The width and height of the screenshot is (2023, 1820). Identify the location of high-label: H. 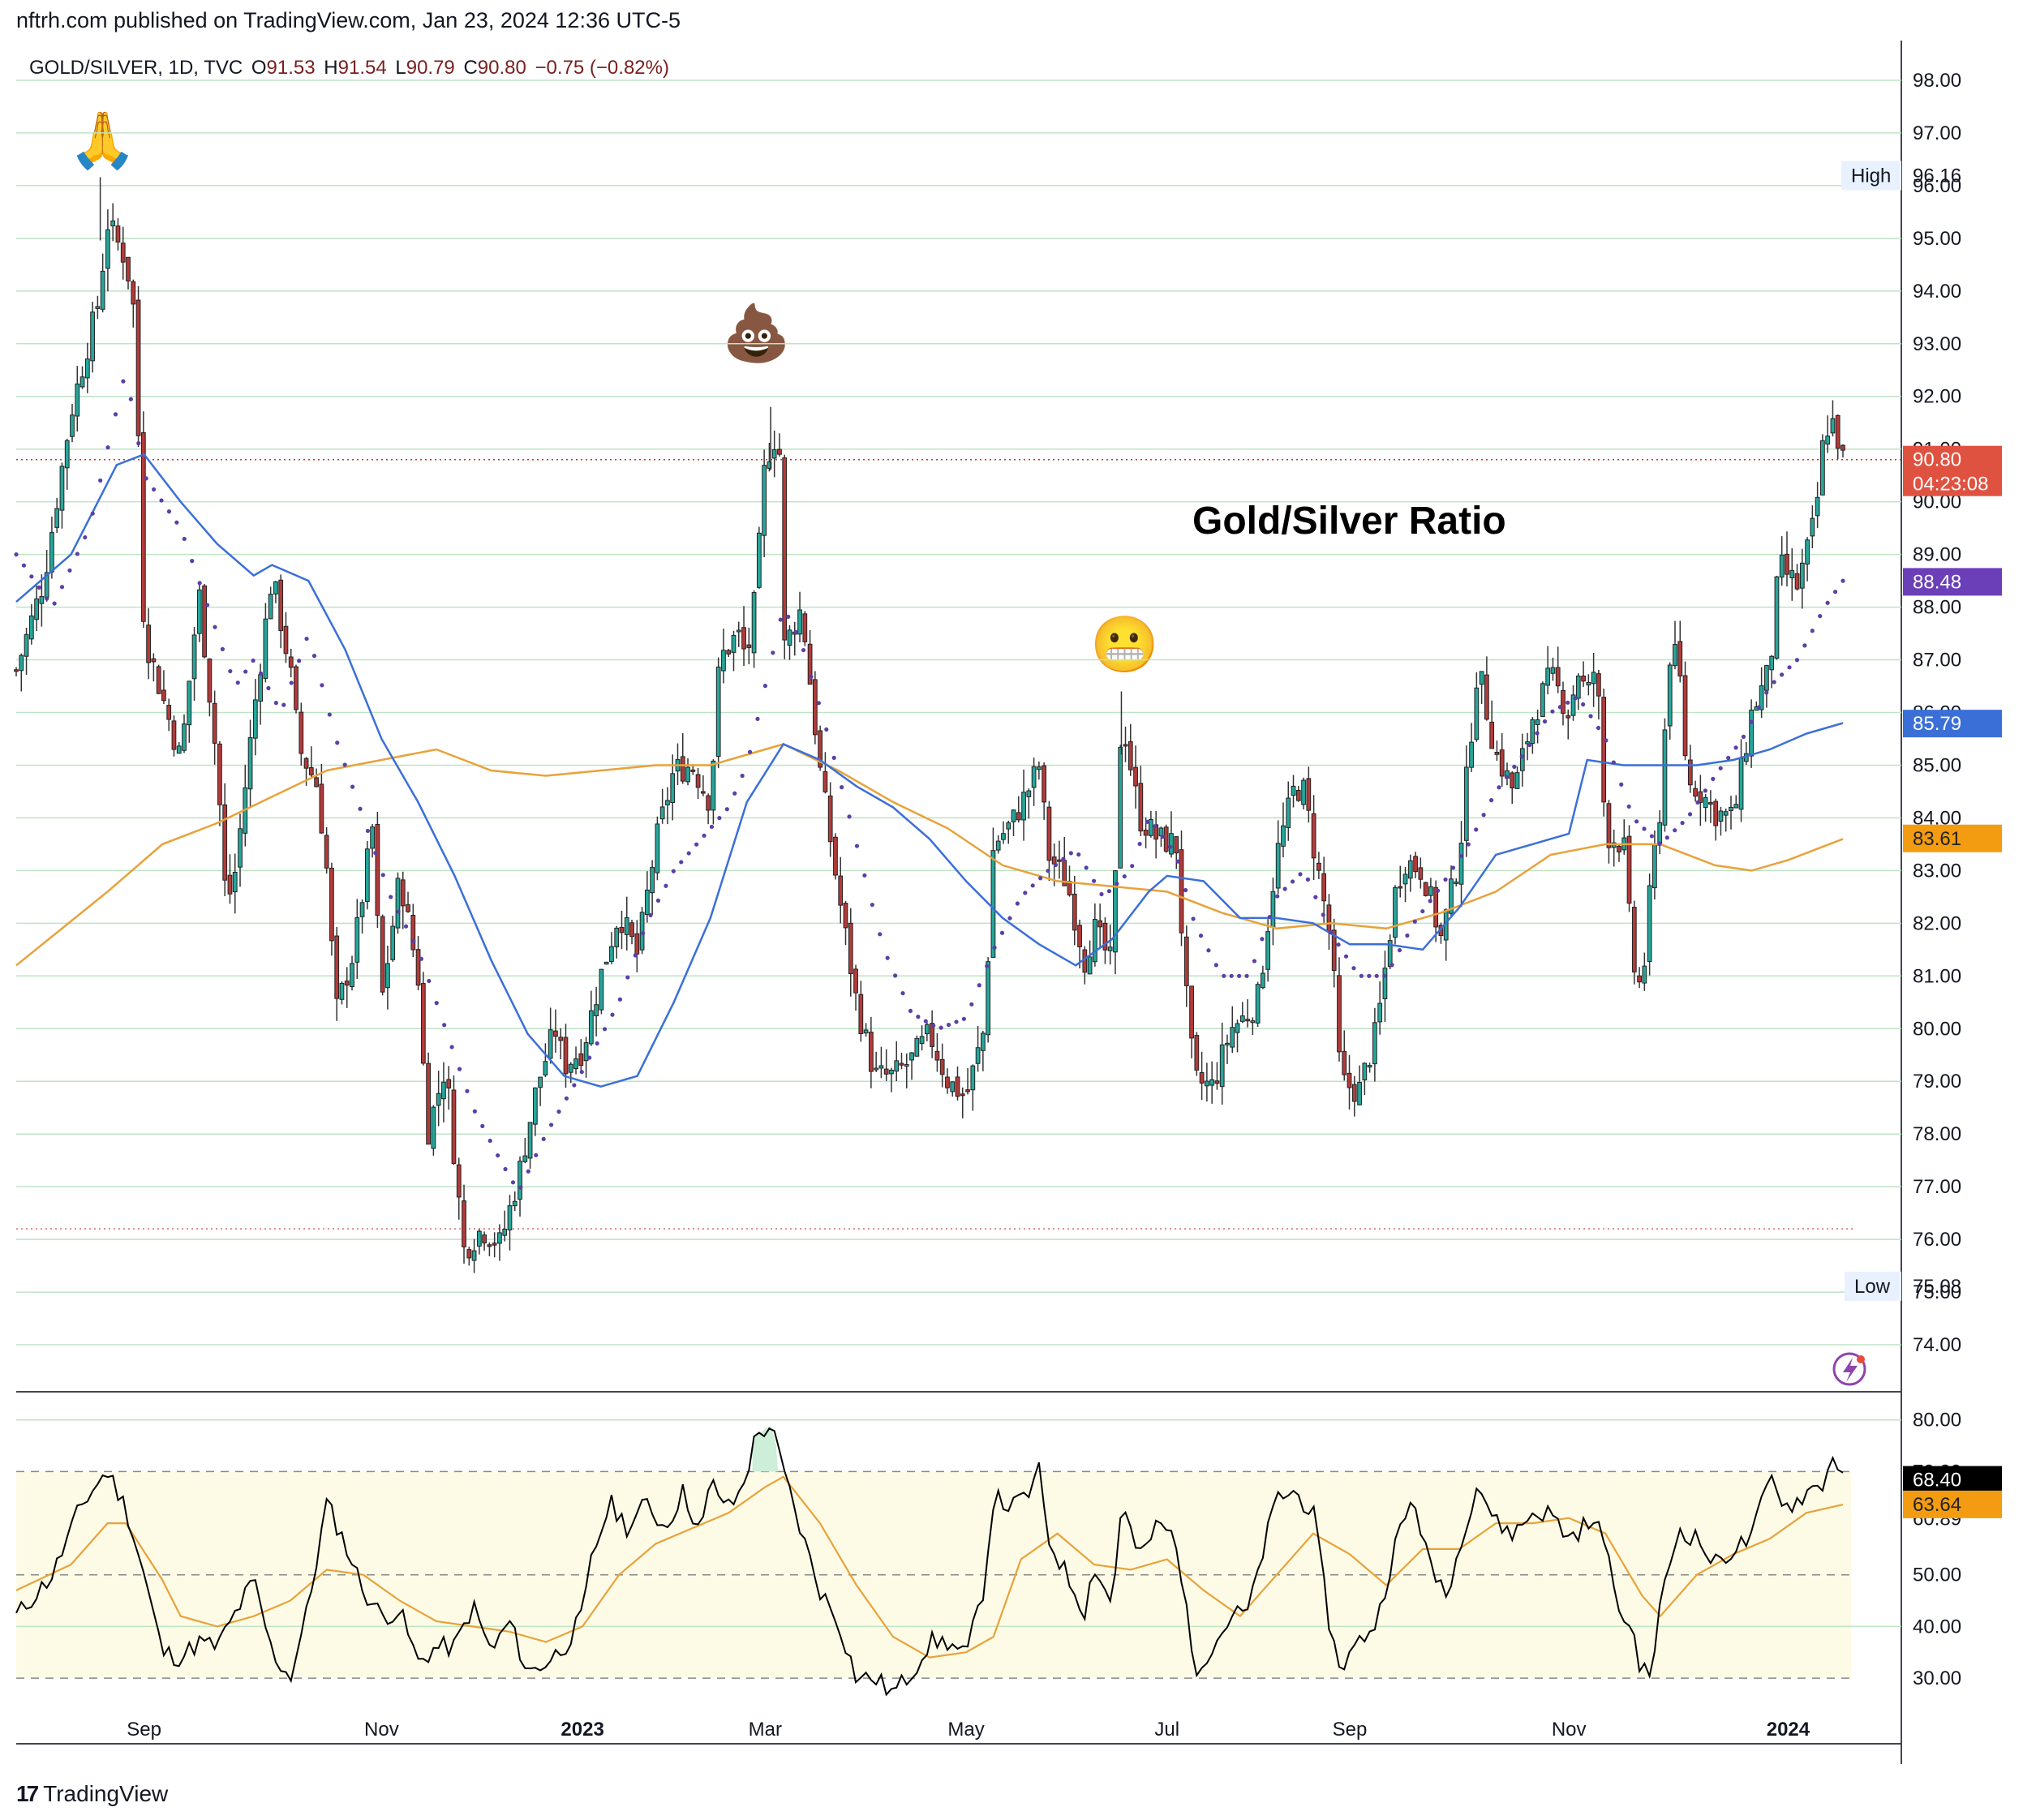
(331, 68).